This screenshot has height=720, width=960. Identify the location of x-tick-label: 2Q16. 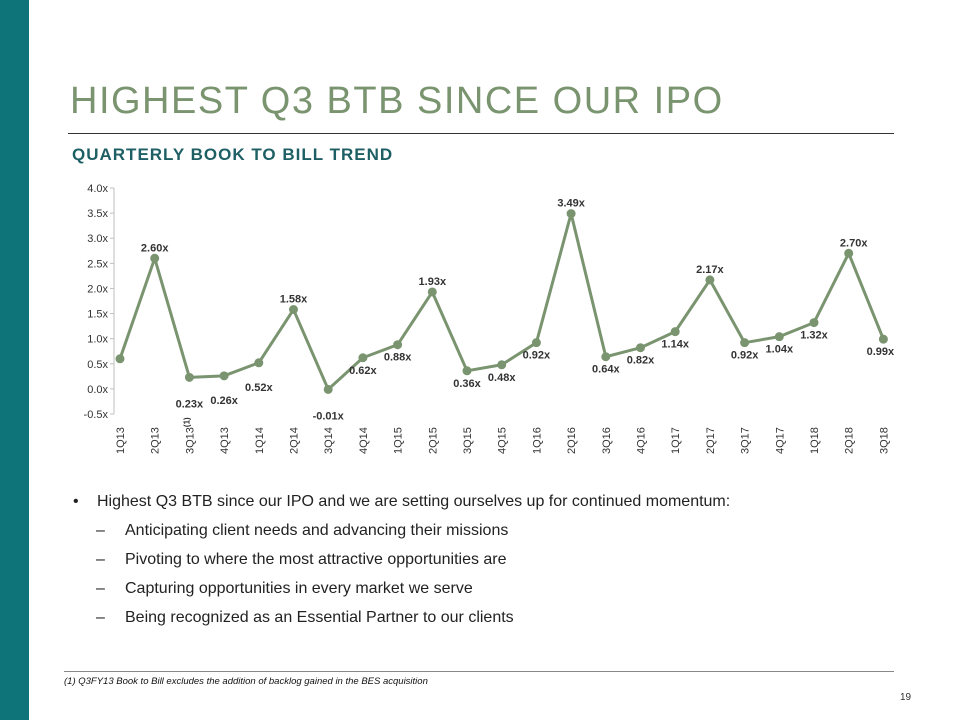
(572, 440).